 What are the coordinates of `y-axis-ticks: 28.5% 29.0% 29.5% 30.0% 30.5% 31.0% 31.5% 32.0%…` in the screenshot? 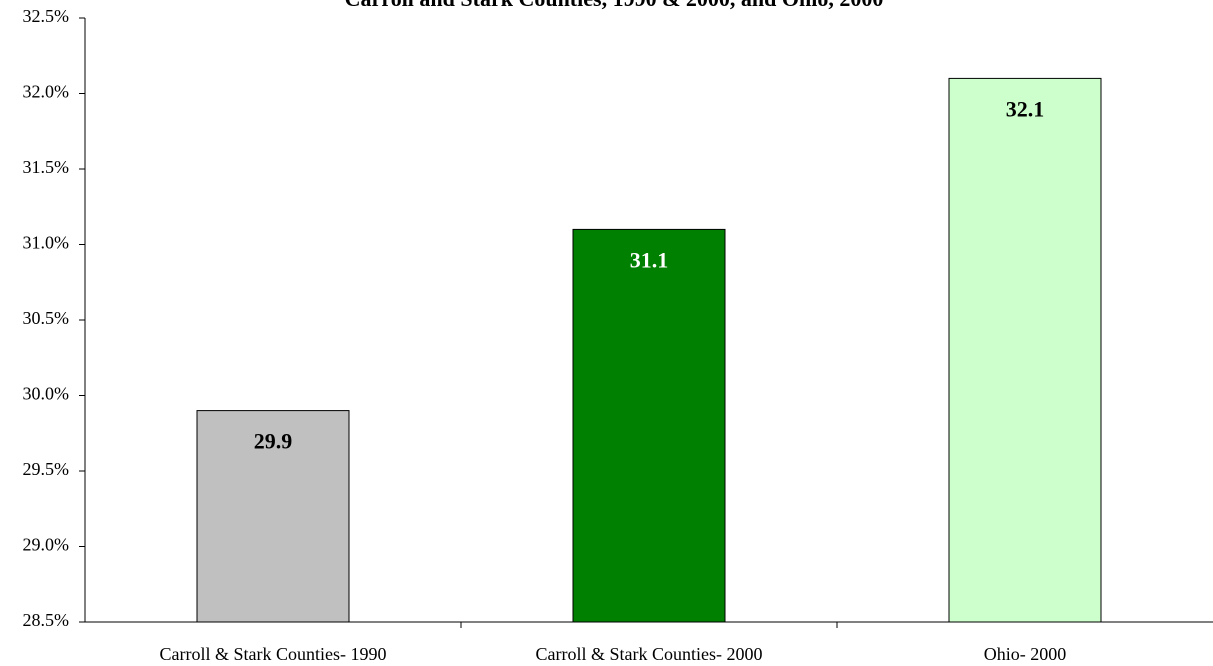 It's located at (54, 318).